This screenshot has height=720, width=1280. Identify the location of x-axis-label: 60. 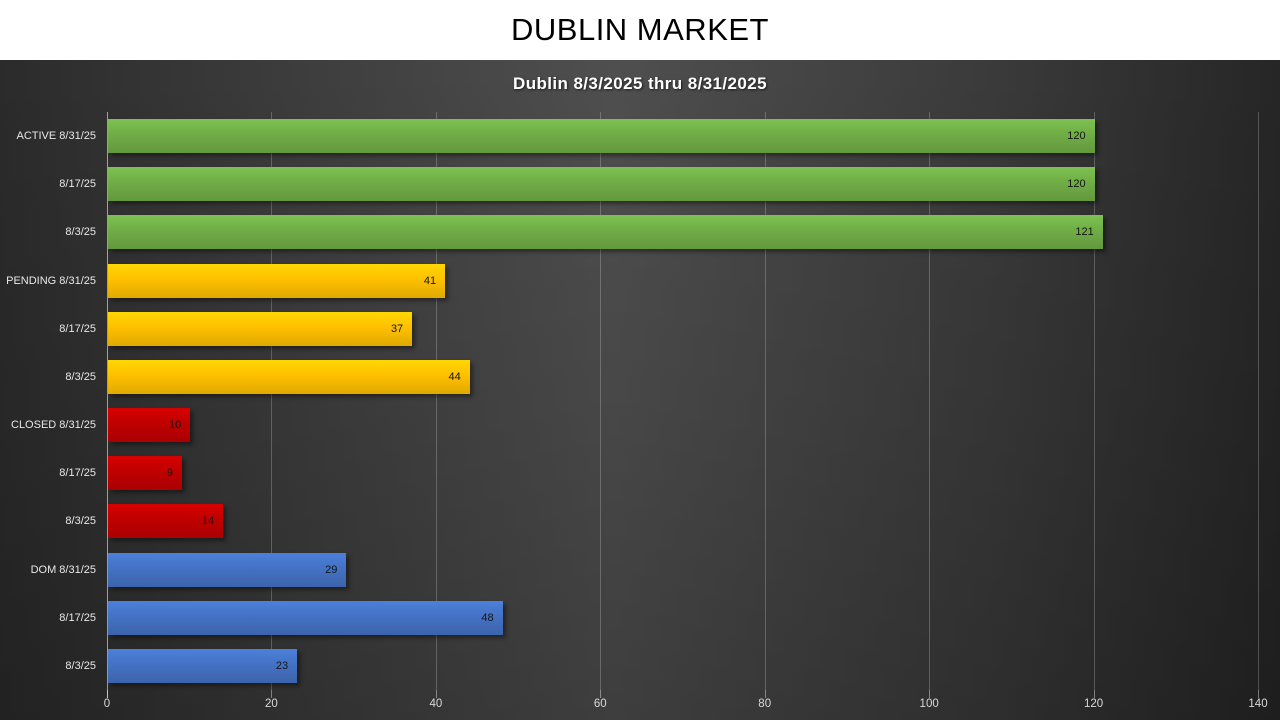
(600, 704).